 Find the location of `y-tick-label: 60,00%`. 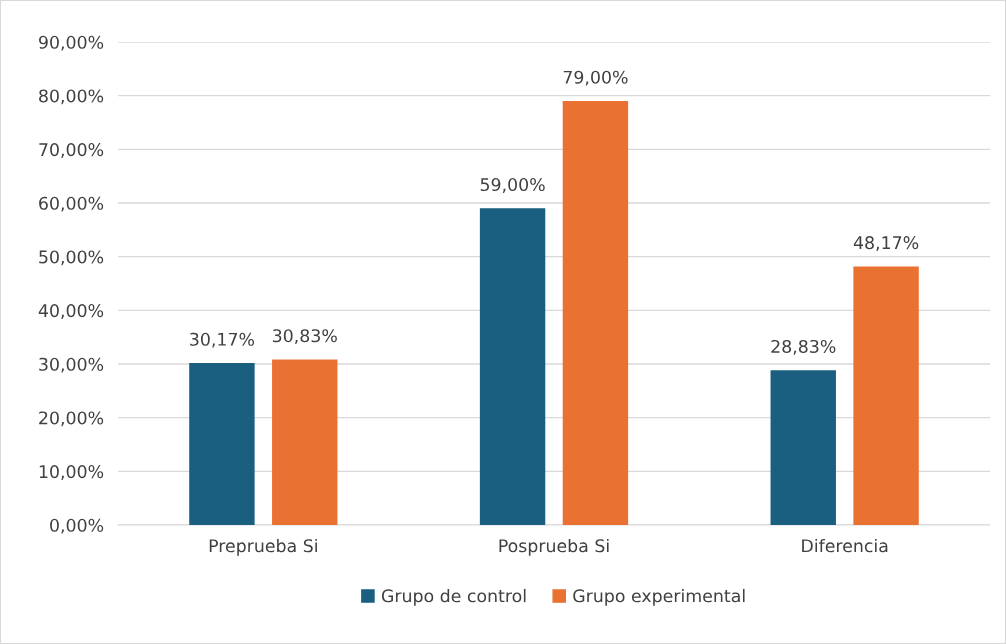

y-tick-label: 60,00% is located at coordinates (71, 204).